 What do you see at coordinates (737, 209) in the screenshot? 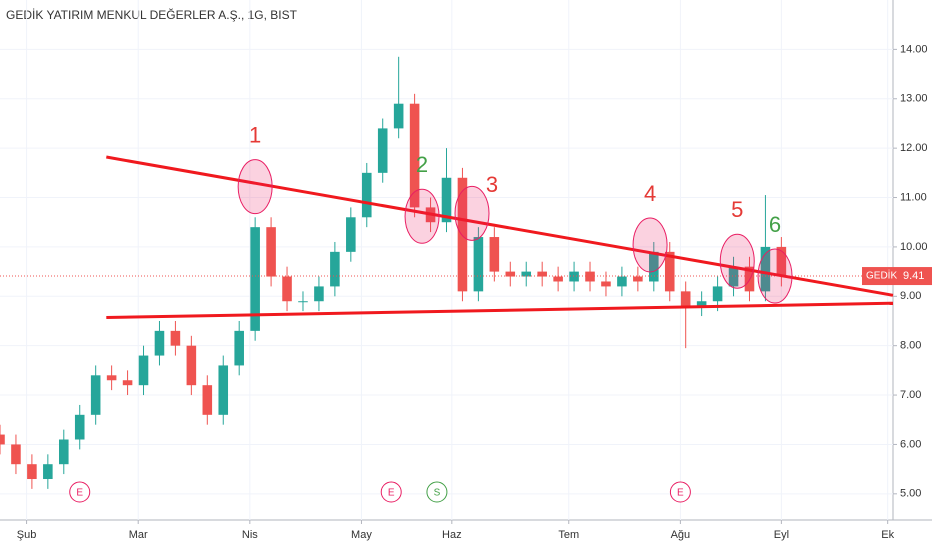
I see `annotation-label: 5` at bounding box center [737, 209].